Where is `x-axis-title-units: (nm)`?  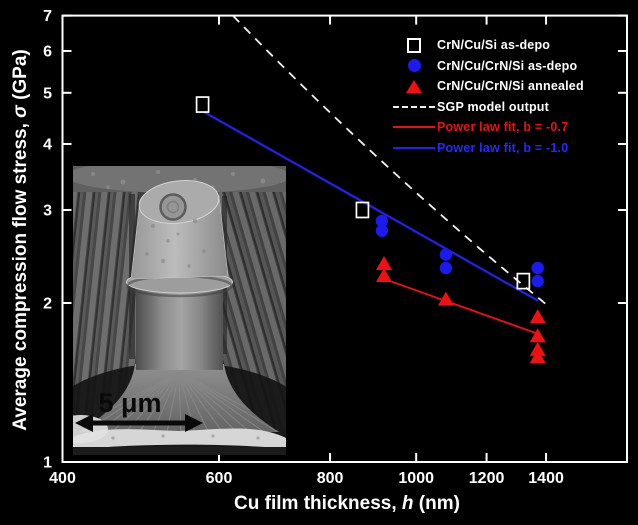
x-axis-title-units: (nm) is located at coordinates (436, 503).